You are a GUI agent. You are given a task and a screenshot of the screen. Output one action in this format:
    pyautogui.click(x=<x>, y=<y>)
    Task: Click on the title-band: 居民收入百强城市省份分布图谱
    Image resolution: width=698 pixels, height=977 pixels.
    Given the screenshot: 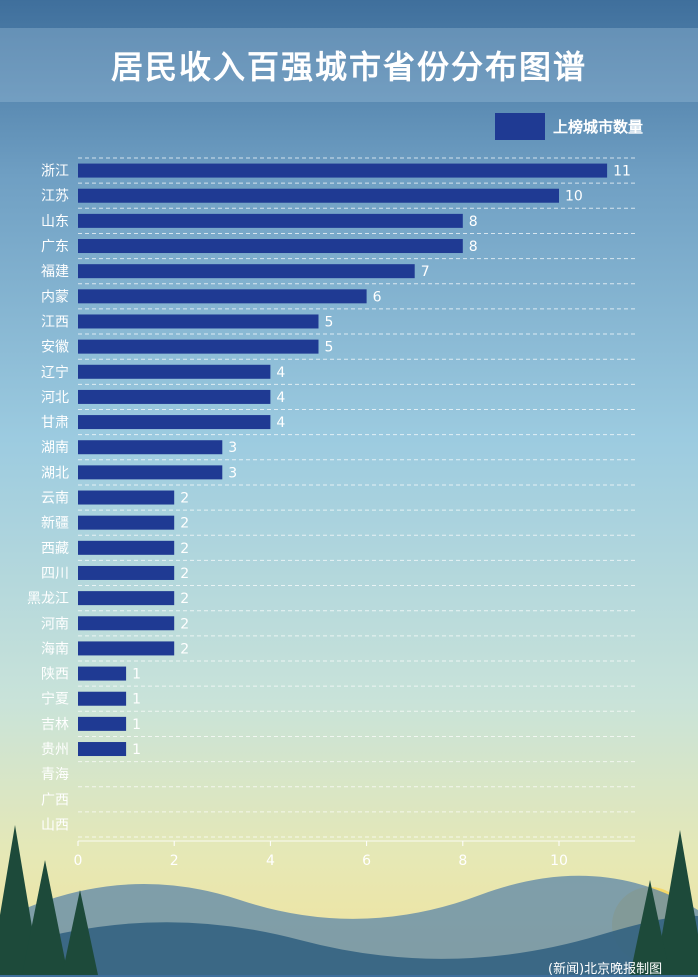 What is the action you would take?
    pyautogui.click(x=349, y=65)
    